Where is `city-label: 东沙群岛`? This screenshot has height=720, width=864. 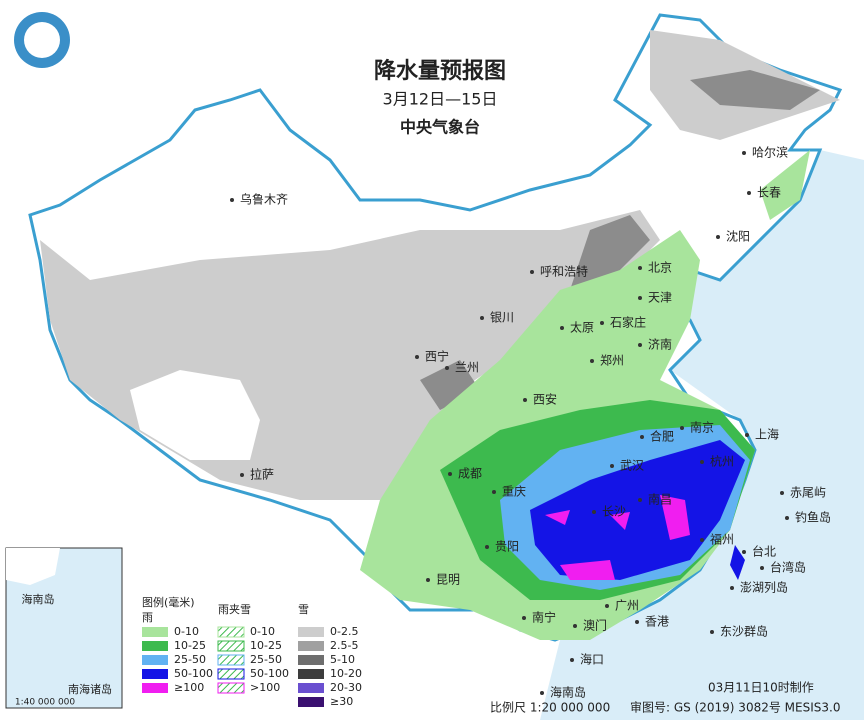 city-label: 东沙群岛 is located at coordinates (744, 631).